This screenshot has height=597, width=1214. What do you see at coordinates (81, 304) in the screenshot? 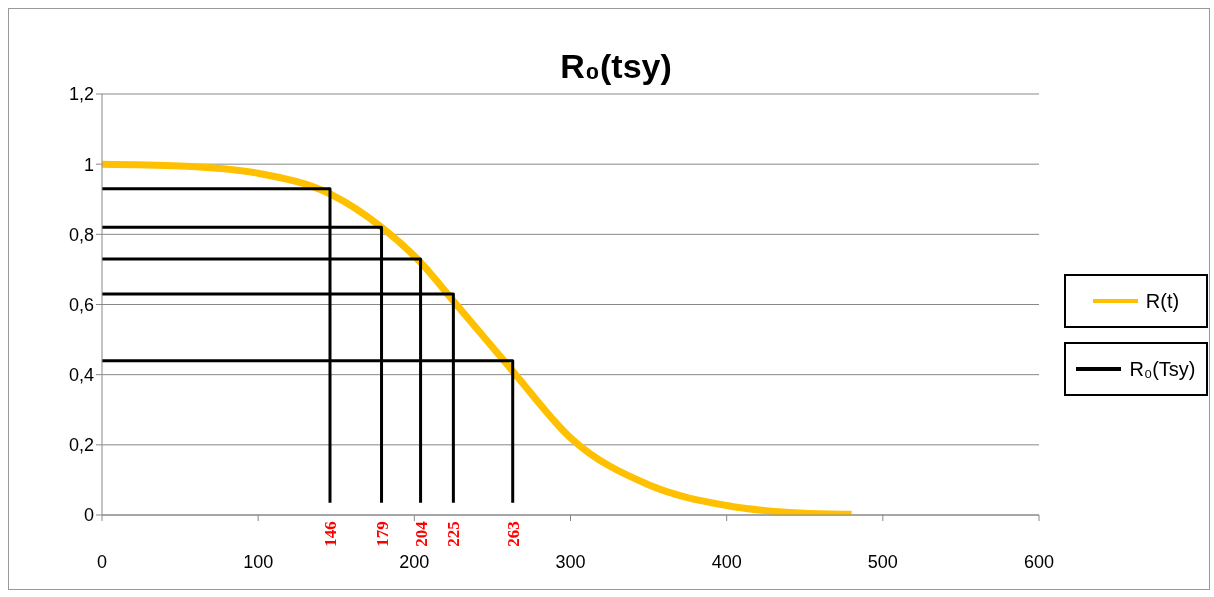
I see `y-tick-label: 0,6` at bounding box center [81, 304].